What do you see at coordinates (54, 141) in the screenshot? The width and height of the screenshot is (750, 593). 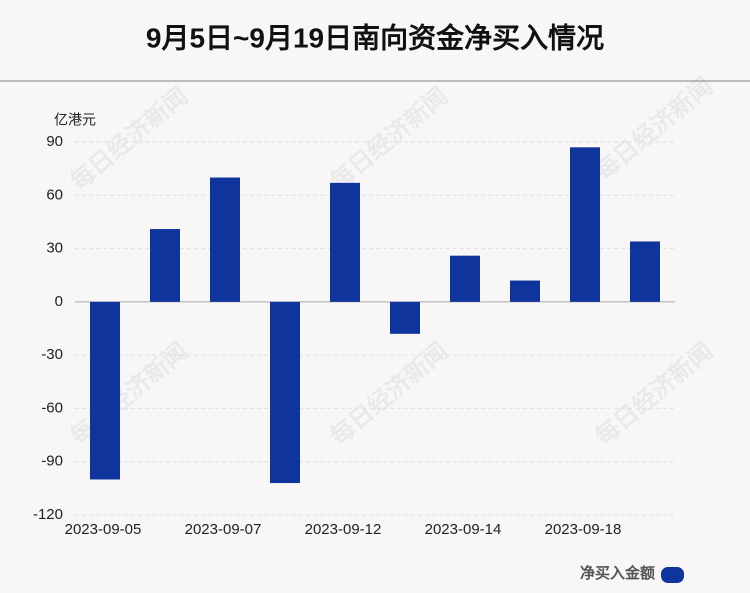 I see `y-tick-label: 90` at bounding box center [54, 141].